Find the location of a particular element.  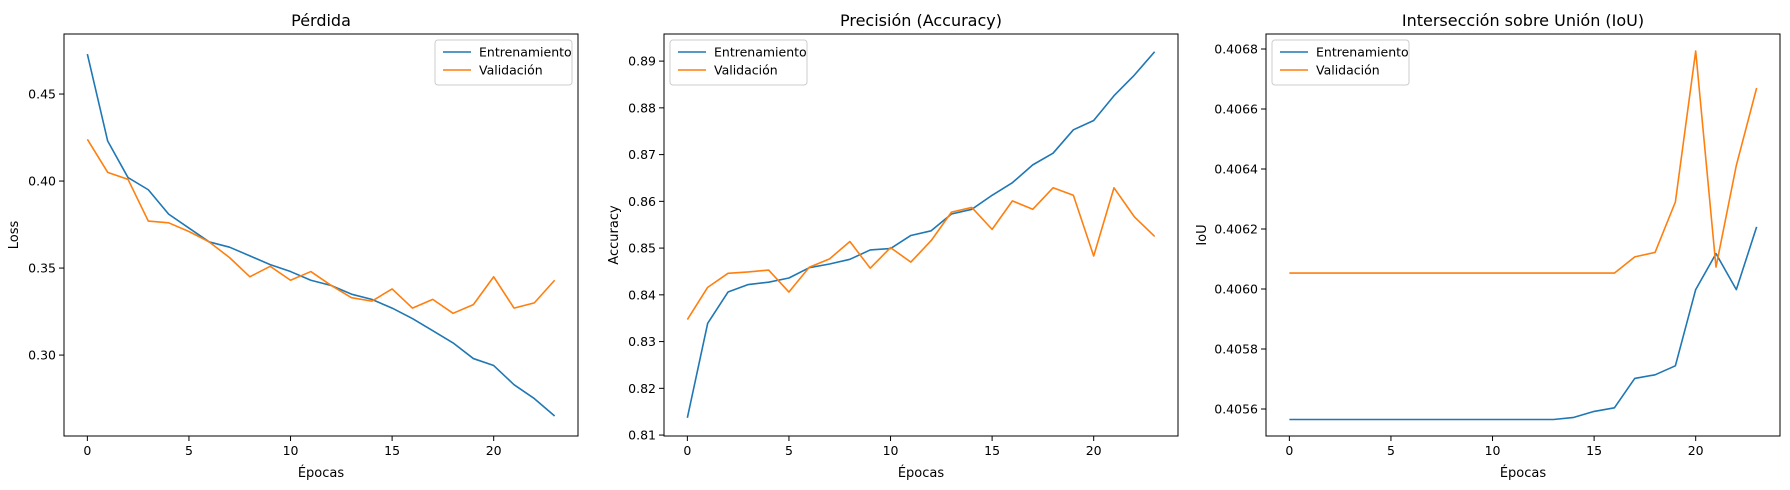

y-tick-label: 0.4068 is located at coordinates (1236, 49).